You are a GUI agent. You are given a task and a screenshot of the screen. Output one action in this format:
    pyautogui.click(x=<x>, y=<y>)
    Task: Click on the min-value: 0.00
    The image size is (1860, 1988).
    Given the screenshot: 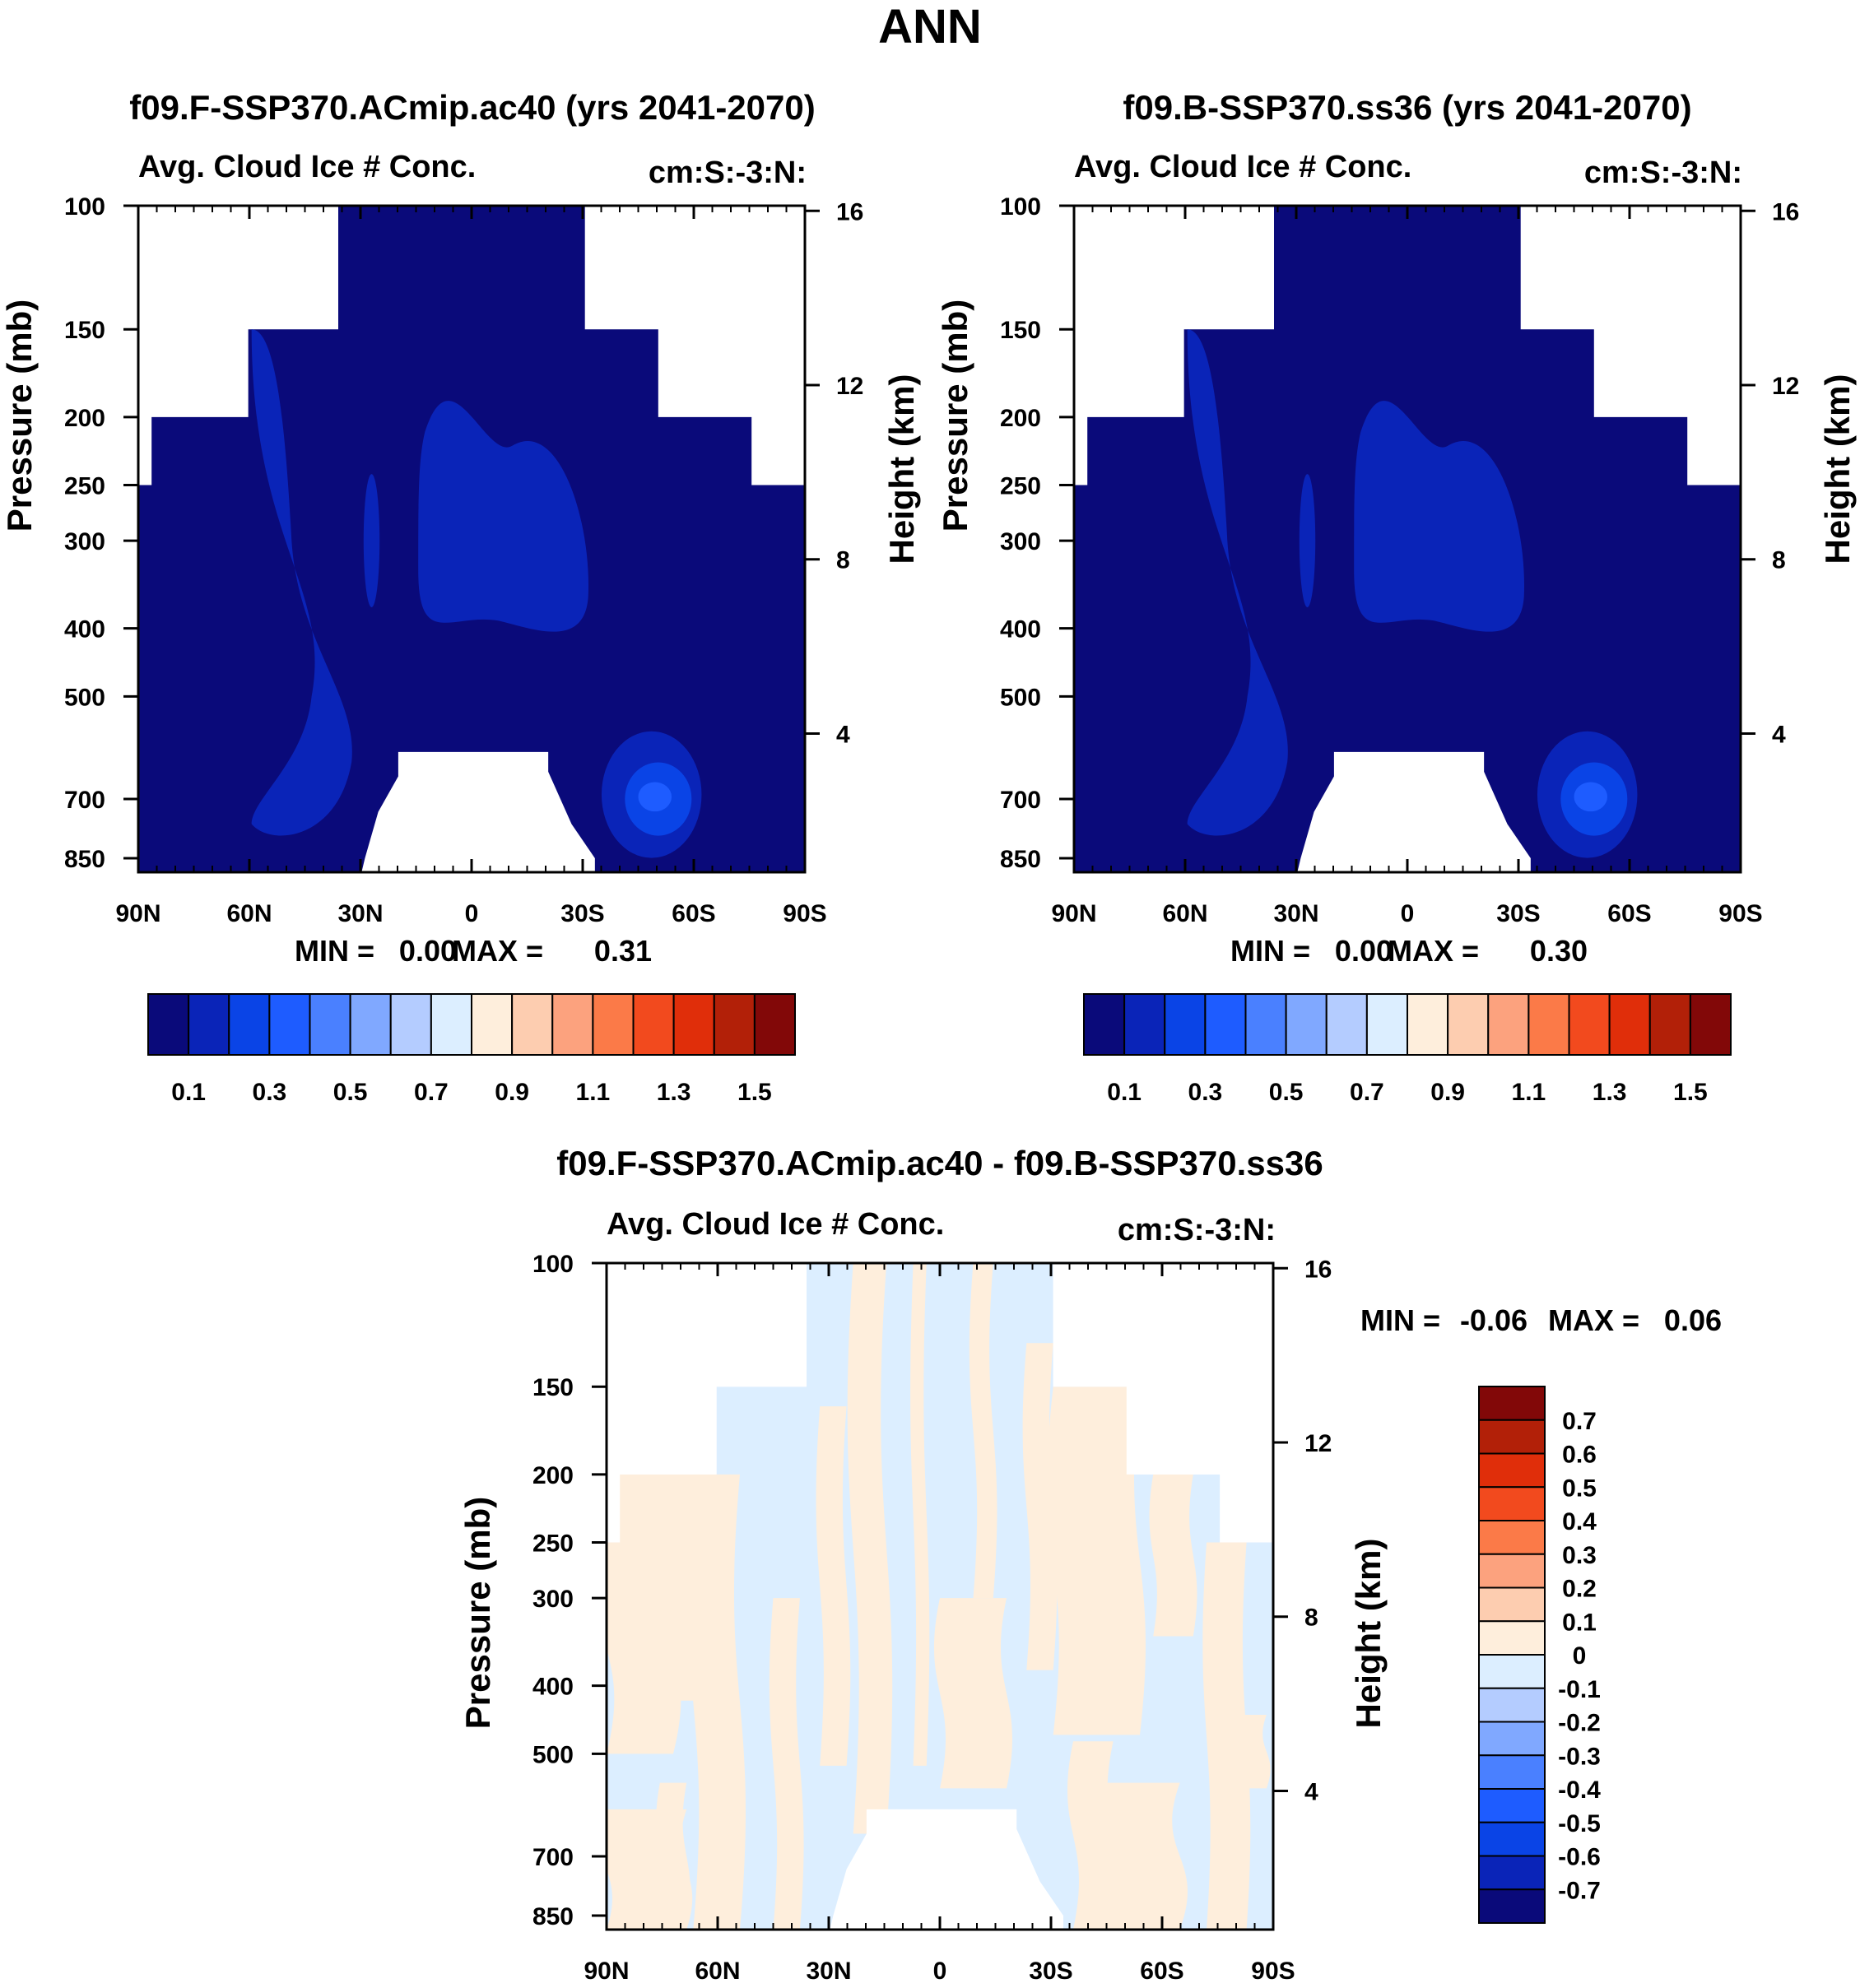 What is the action you would take?
    pyautogui.click(x=1364, y=951)
    